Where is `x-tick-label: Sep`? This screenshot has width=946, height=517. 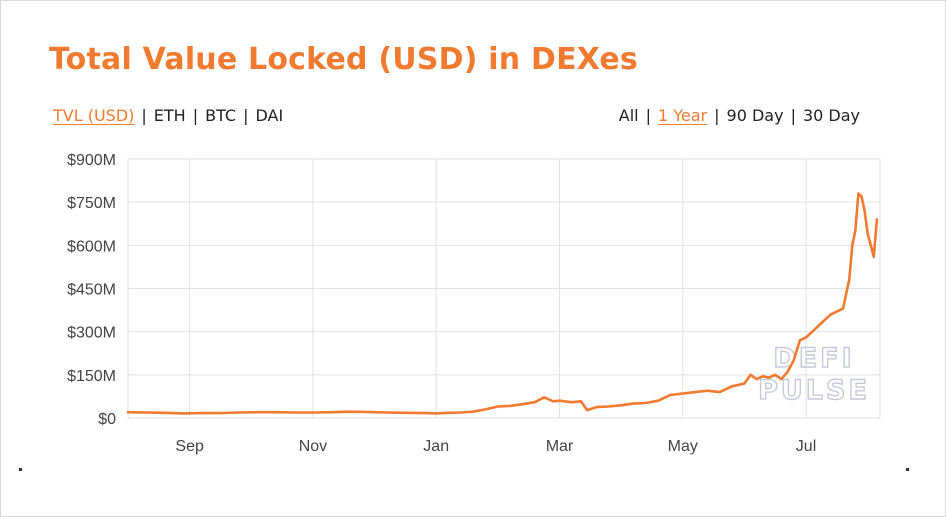
x-tick-label: Sep is located at coordinates (189, 446).